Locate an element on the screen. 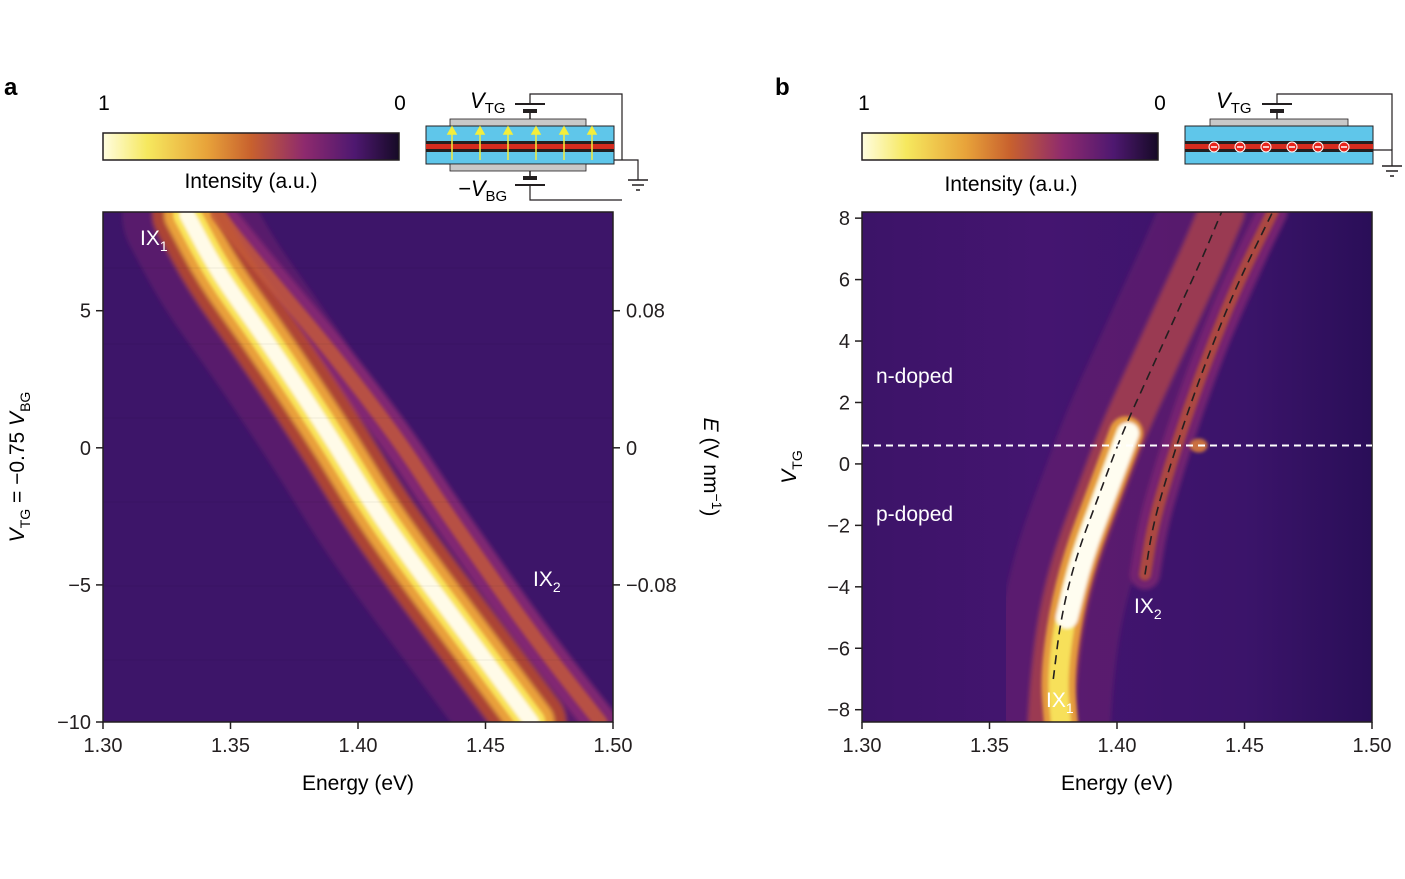 This screenshot has height=879, width=1405. colorbar-b-bar is located at coordinates (1010, 146).